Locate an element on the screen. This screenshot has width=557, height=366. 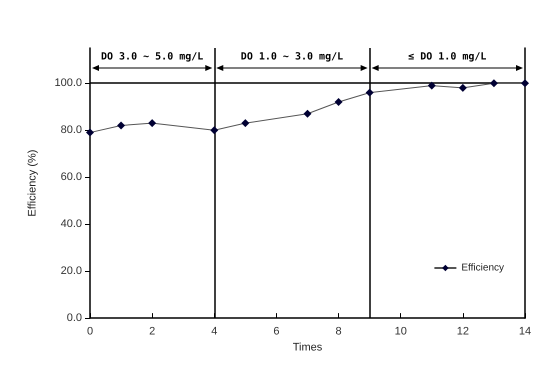
legend-label: Efficiency is located at coordinates (482, 268).